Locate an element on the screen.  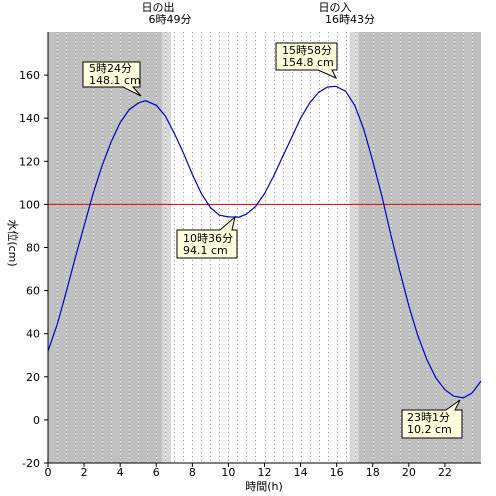
annotation-time: 15時58分 is located at coordinates (307, 50).